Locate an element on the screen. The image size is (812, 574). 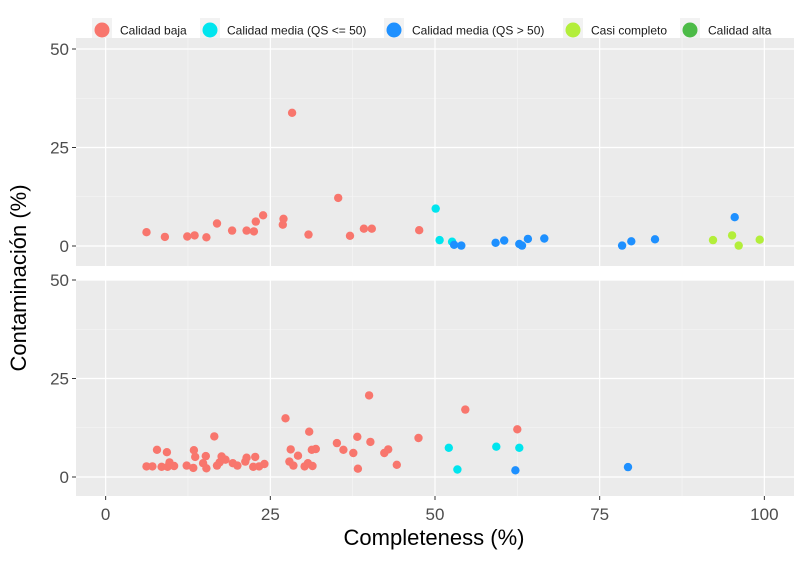
legend-label: Casi completo is located at coordinates (629, 31).